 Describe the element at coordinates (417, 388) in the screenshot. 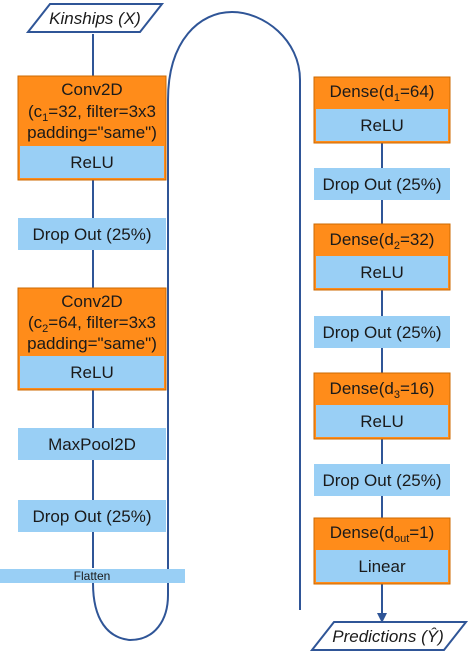

I see `dense-3-rest: =16)` at that location.